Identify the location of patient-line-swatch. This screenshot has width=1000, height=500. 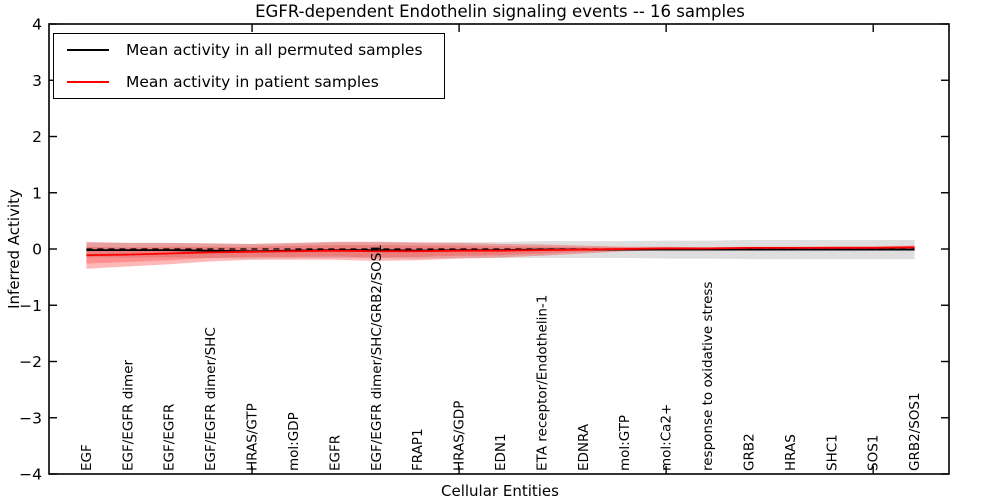
(88, 82).